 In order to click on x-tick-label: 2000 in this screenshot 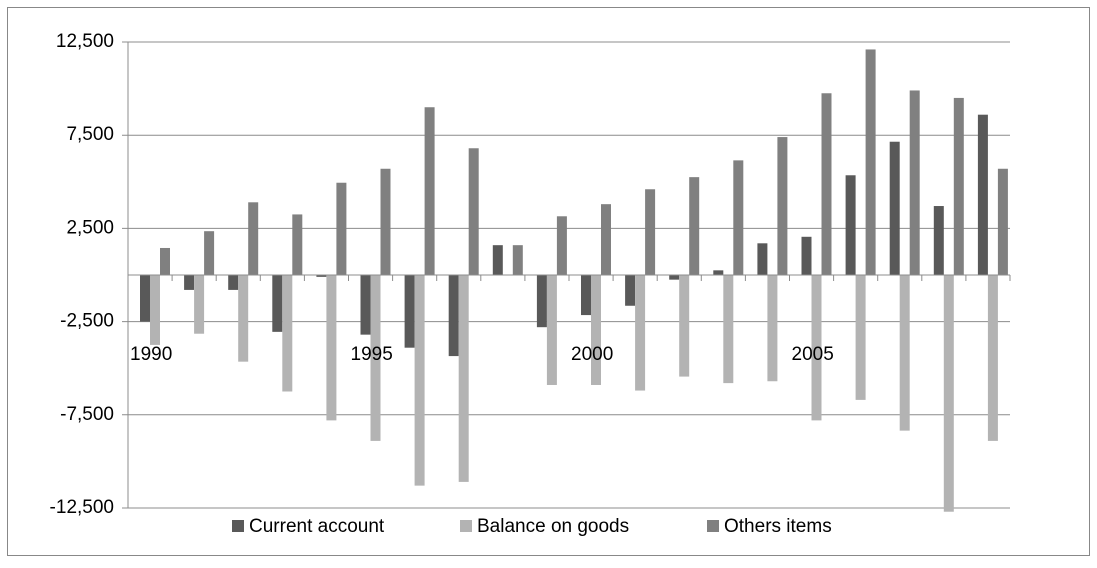, I will do `click(592, 354)`.